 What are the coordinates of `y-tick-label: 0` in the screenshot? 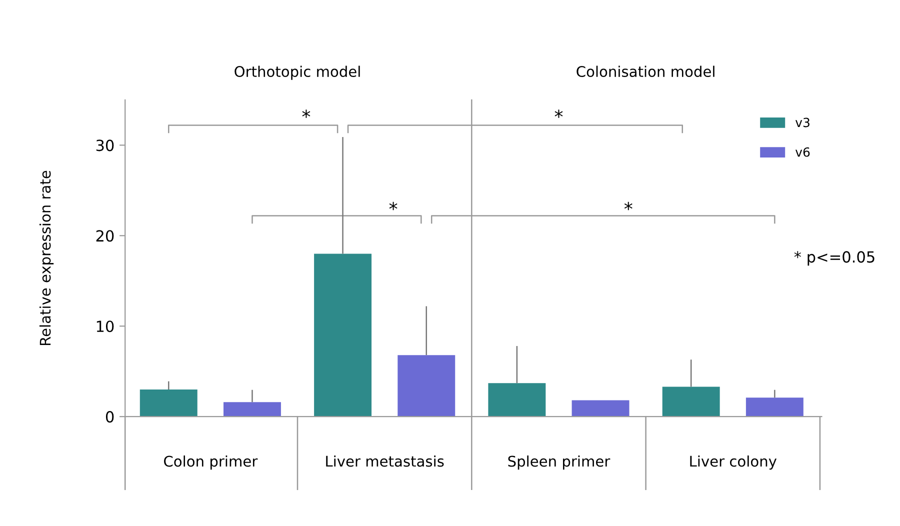 It's located at (110, 417).